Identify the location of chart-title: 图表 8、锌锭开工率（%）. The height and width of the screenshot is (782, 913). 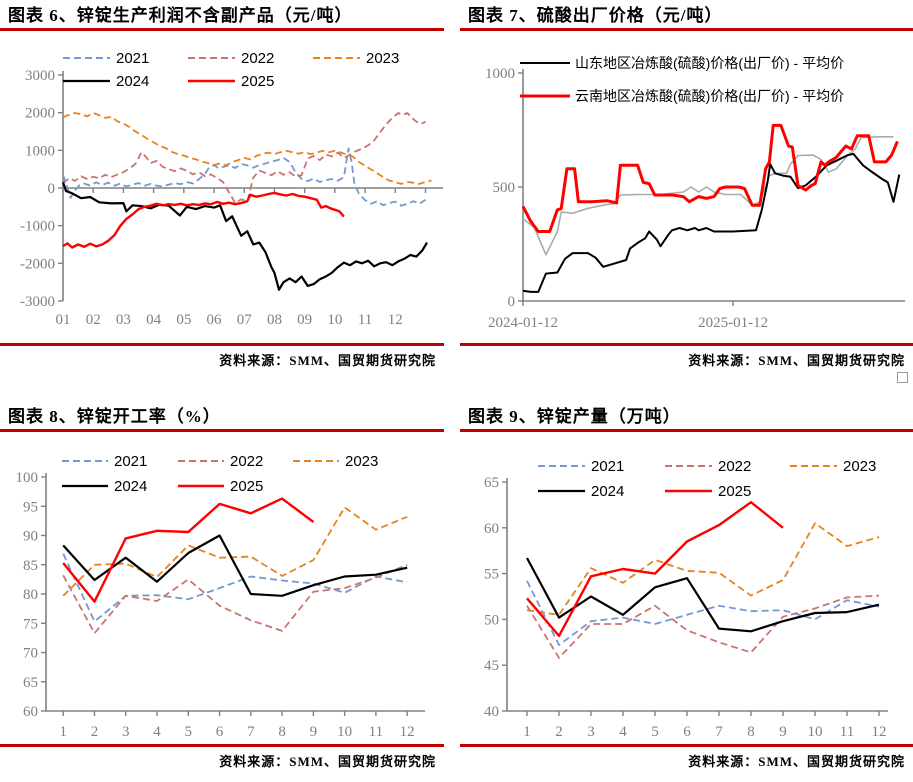
(114, 416).